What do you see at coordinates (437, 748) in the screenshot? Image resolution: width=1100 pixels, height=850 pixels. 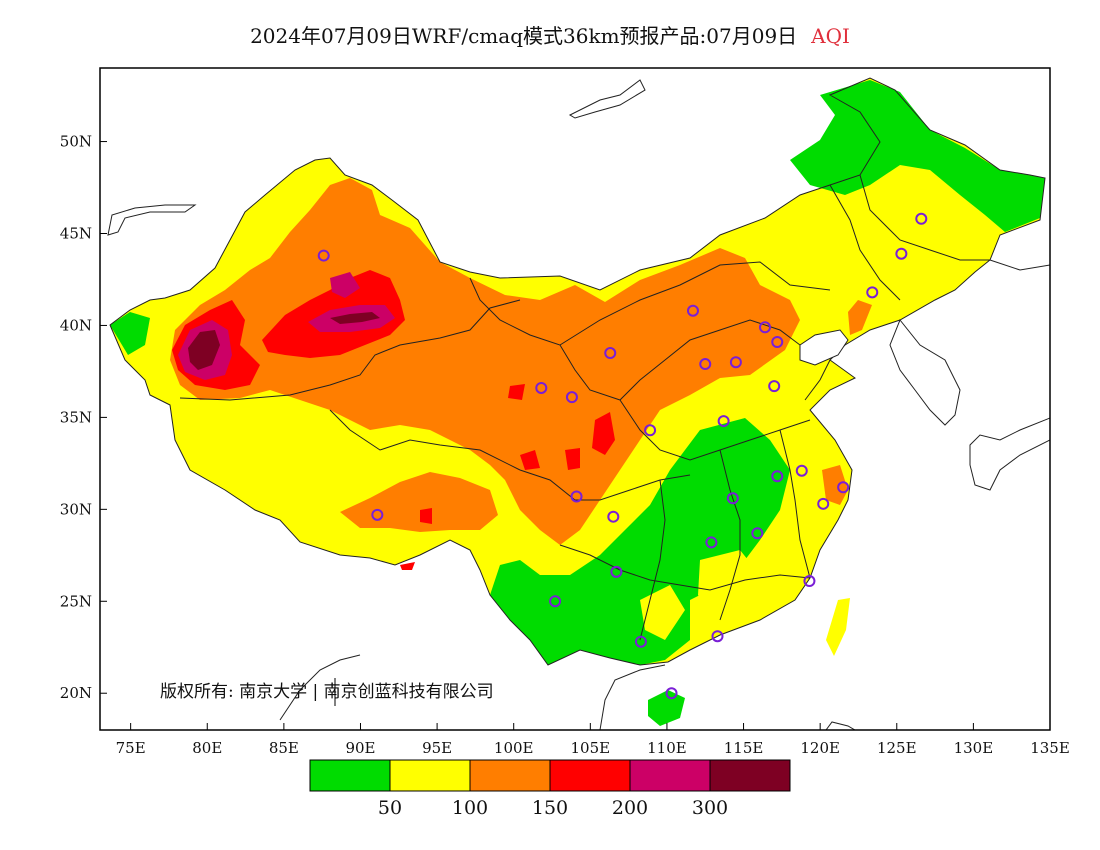 I see `x-tick-label: 95E` at bounding box center [437, 748].